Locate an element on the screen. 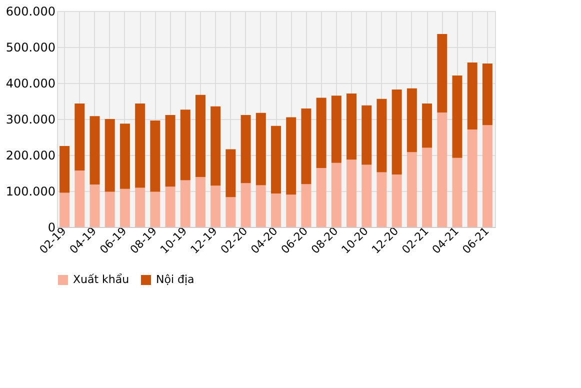  y-tick-label: 300.000 is located at coordinates (31, 119).